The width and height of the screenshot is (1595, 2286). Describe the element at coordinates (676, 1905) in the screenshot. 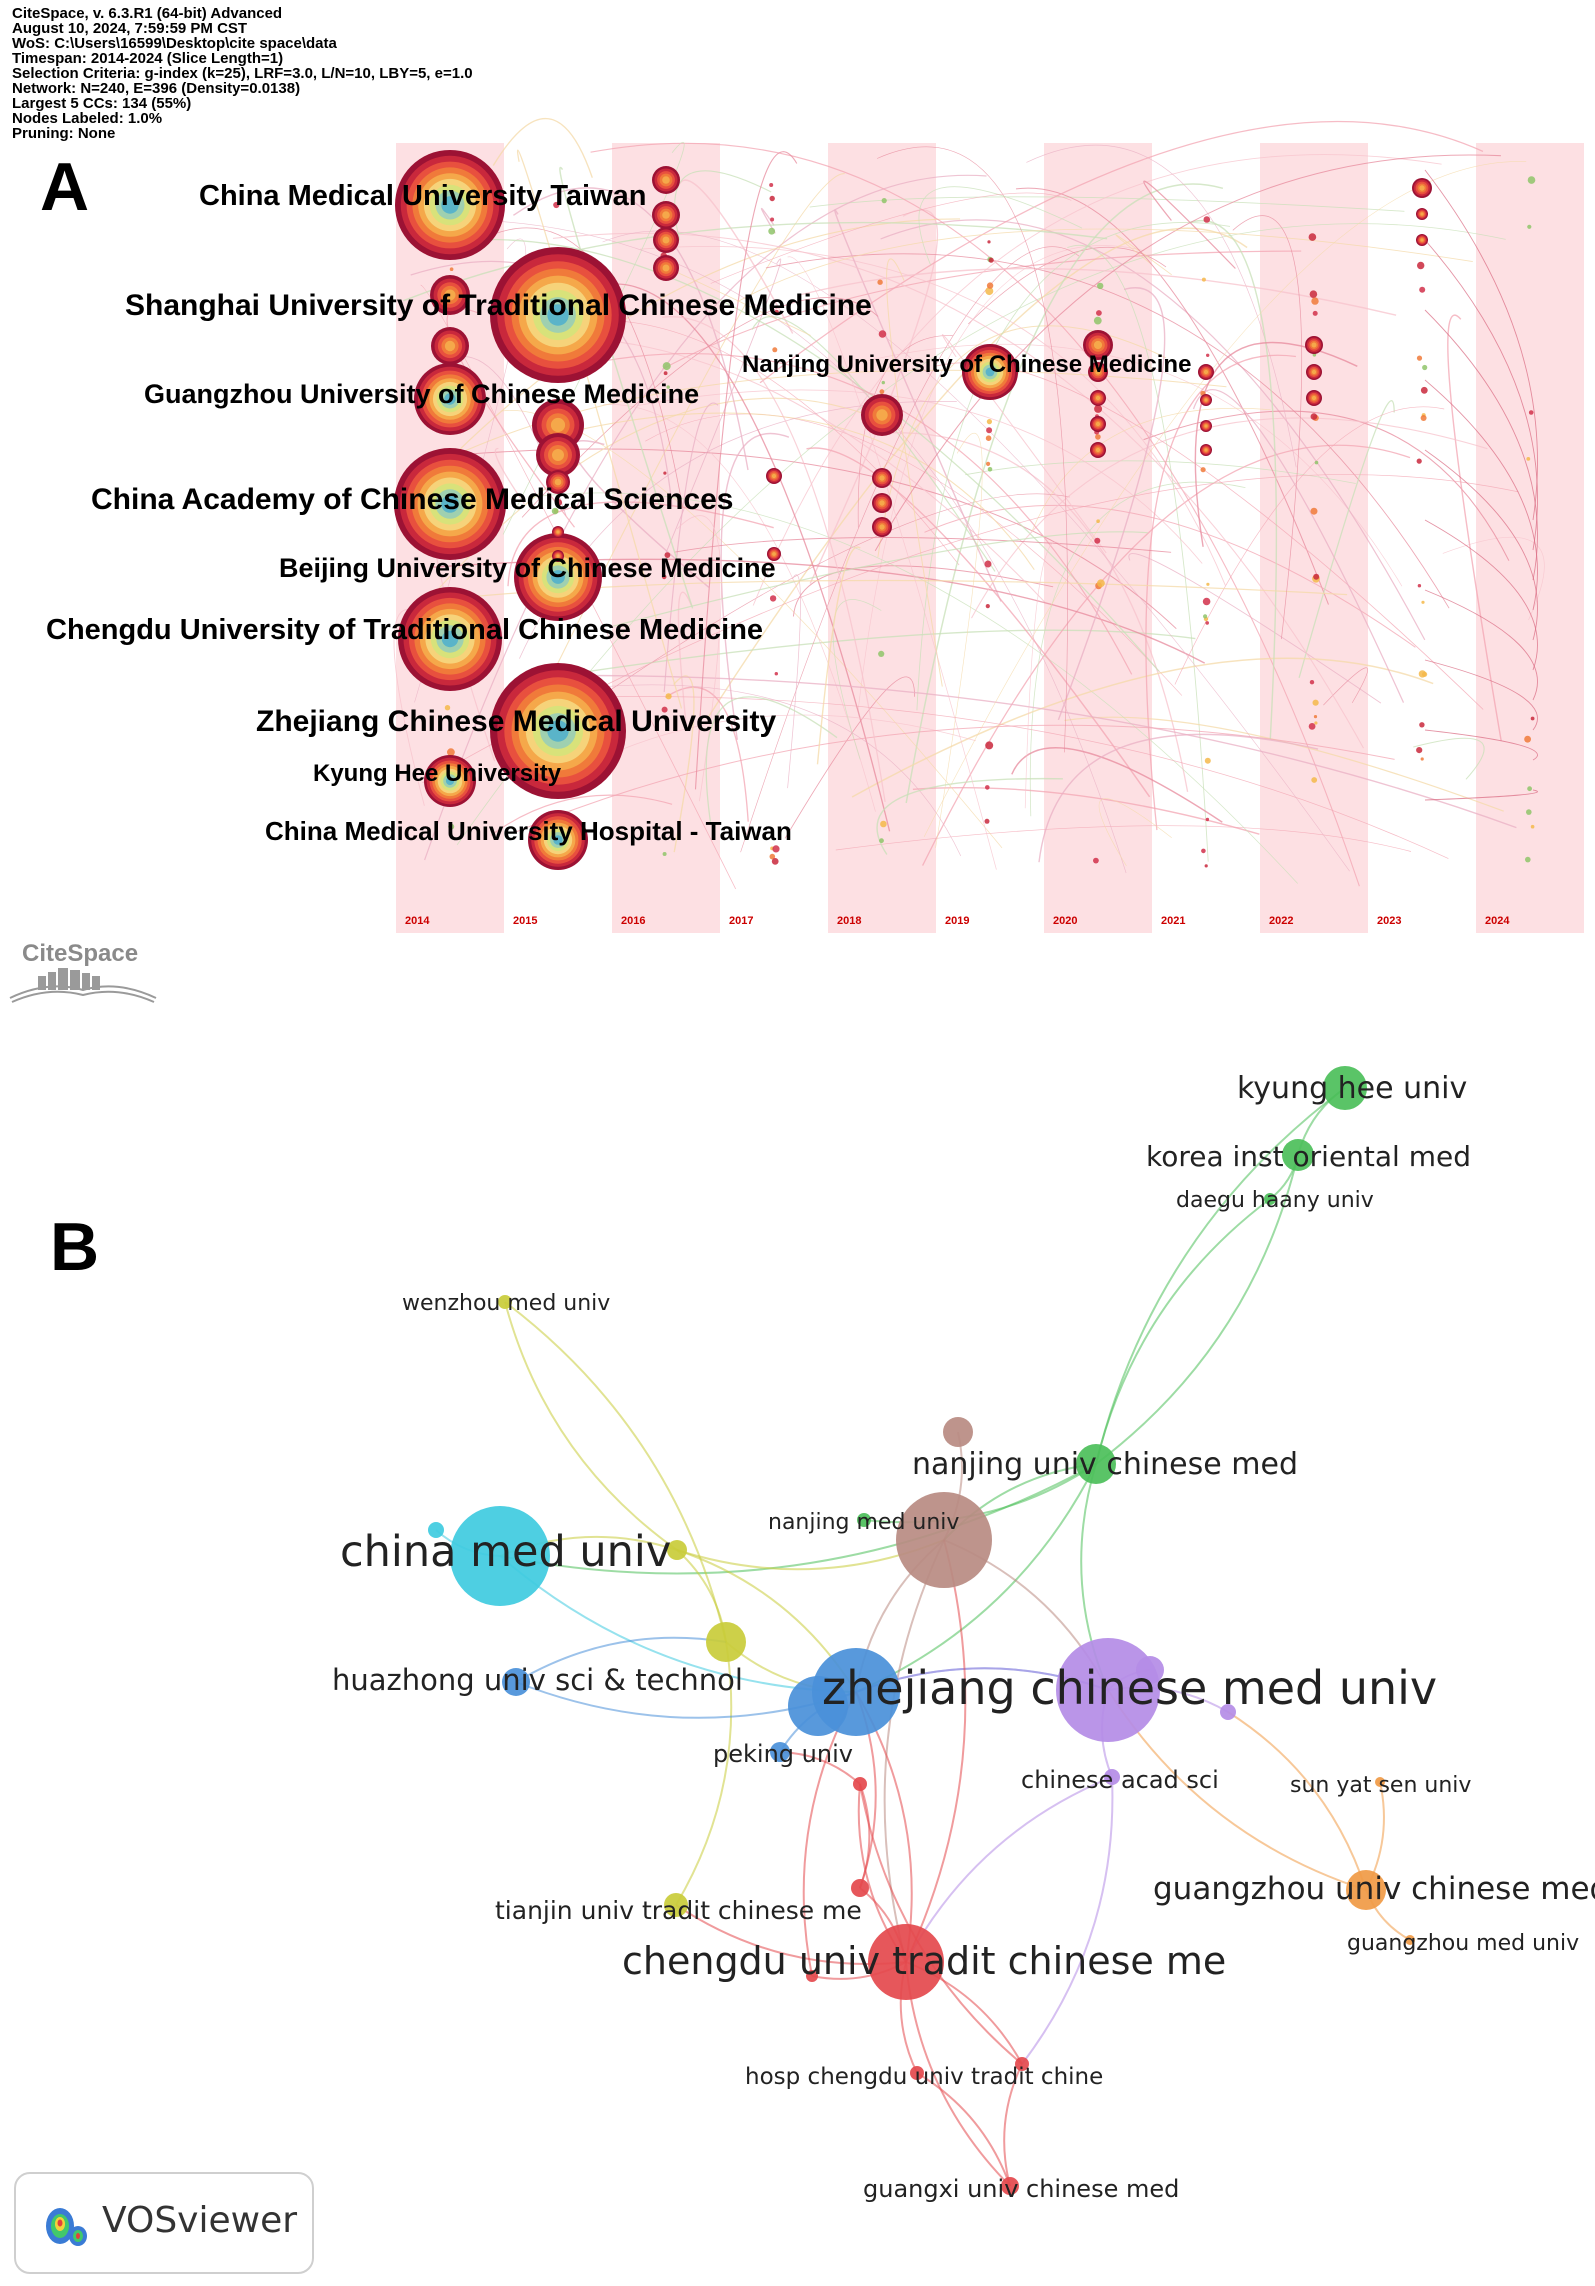

I see `network-node-tianjin` at that location.